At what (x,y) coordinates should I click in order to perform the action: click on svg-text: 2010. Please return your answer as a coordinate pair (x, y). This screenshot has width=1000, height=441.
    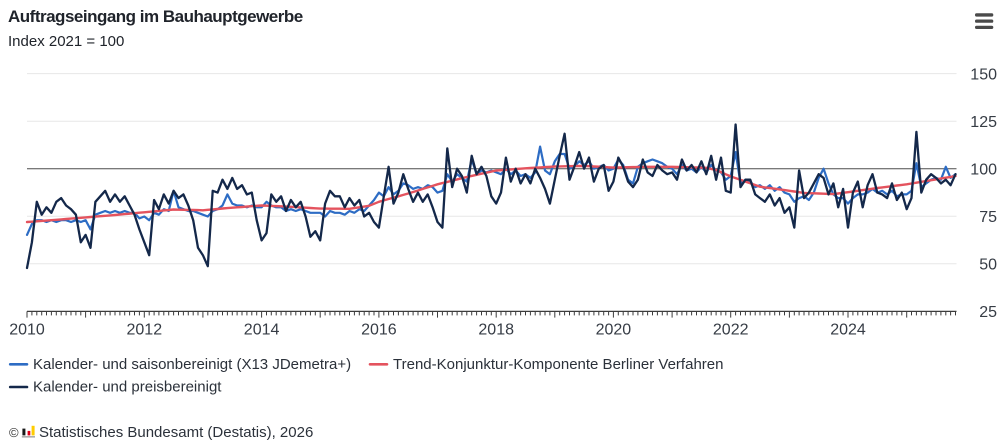
    Looking at the image, I should click on (27, 330).